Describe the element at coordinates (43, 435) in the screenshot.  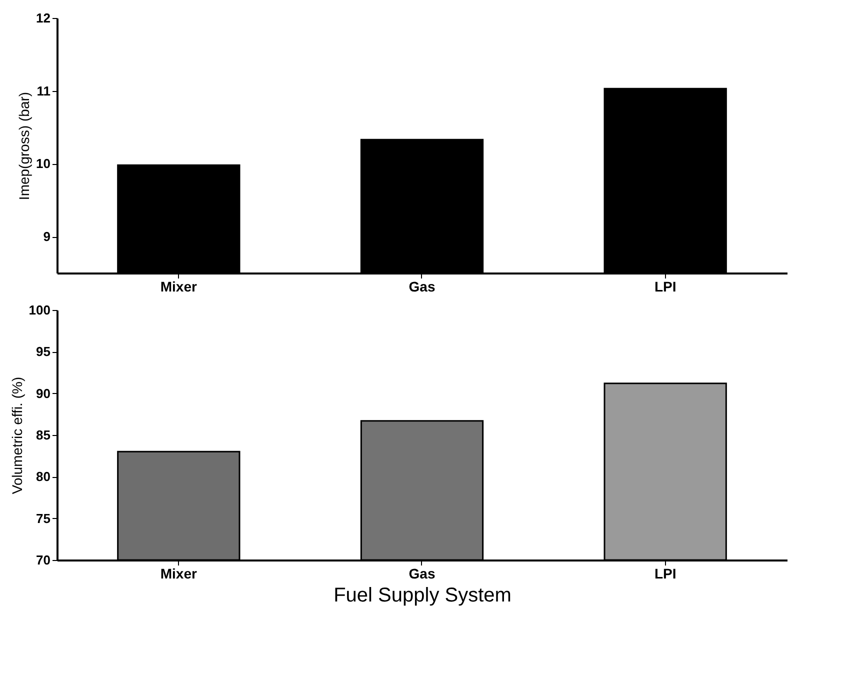
I see `y-tick-label: 85` at that location.